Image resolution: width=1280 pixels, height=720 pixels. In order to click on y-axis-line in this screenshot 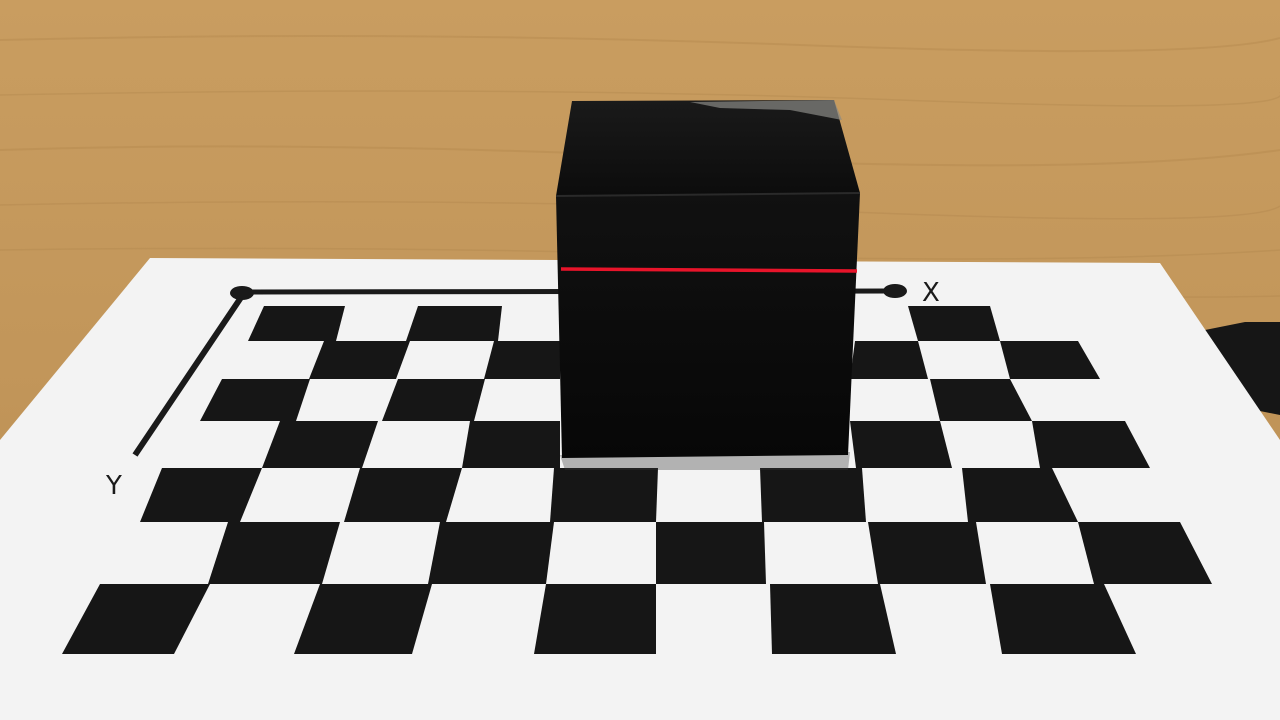, I will do `click(188, 375)`.